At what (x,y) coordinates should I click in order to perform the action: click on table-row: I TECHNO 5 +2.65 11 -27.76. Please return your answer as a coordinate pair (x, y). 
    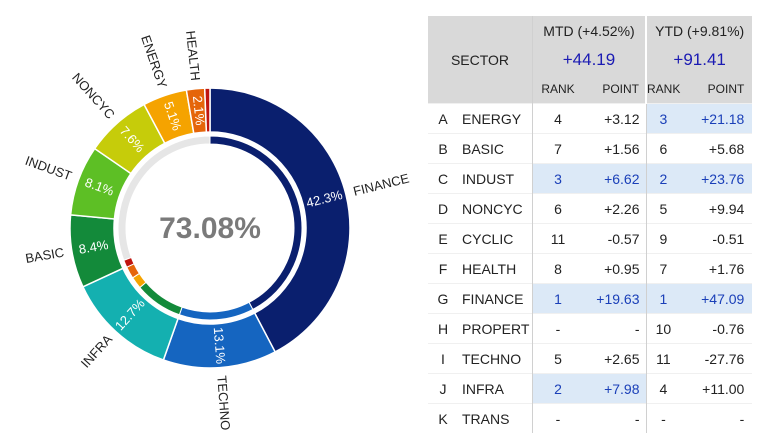
    Looking at the image, I should click on (590, 358).